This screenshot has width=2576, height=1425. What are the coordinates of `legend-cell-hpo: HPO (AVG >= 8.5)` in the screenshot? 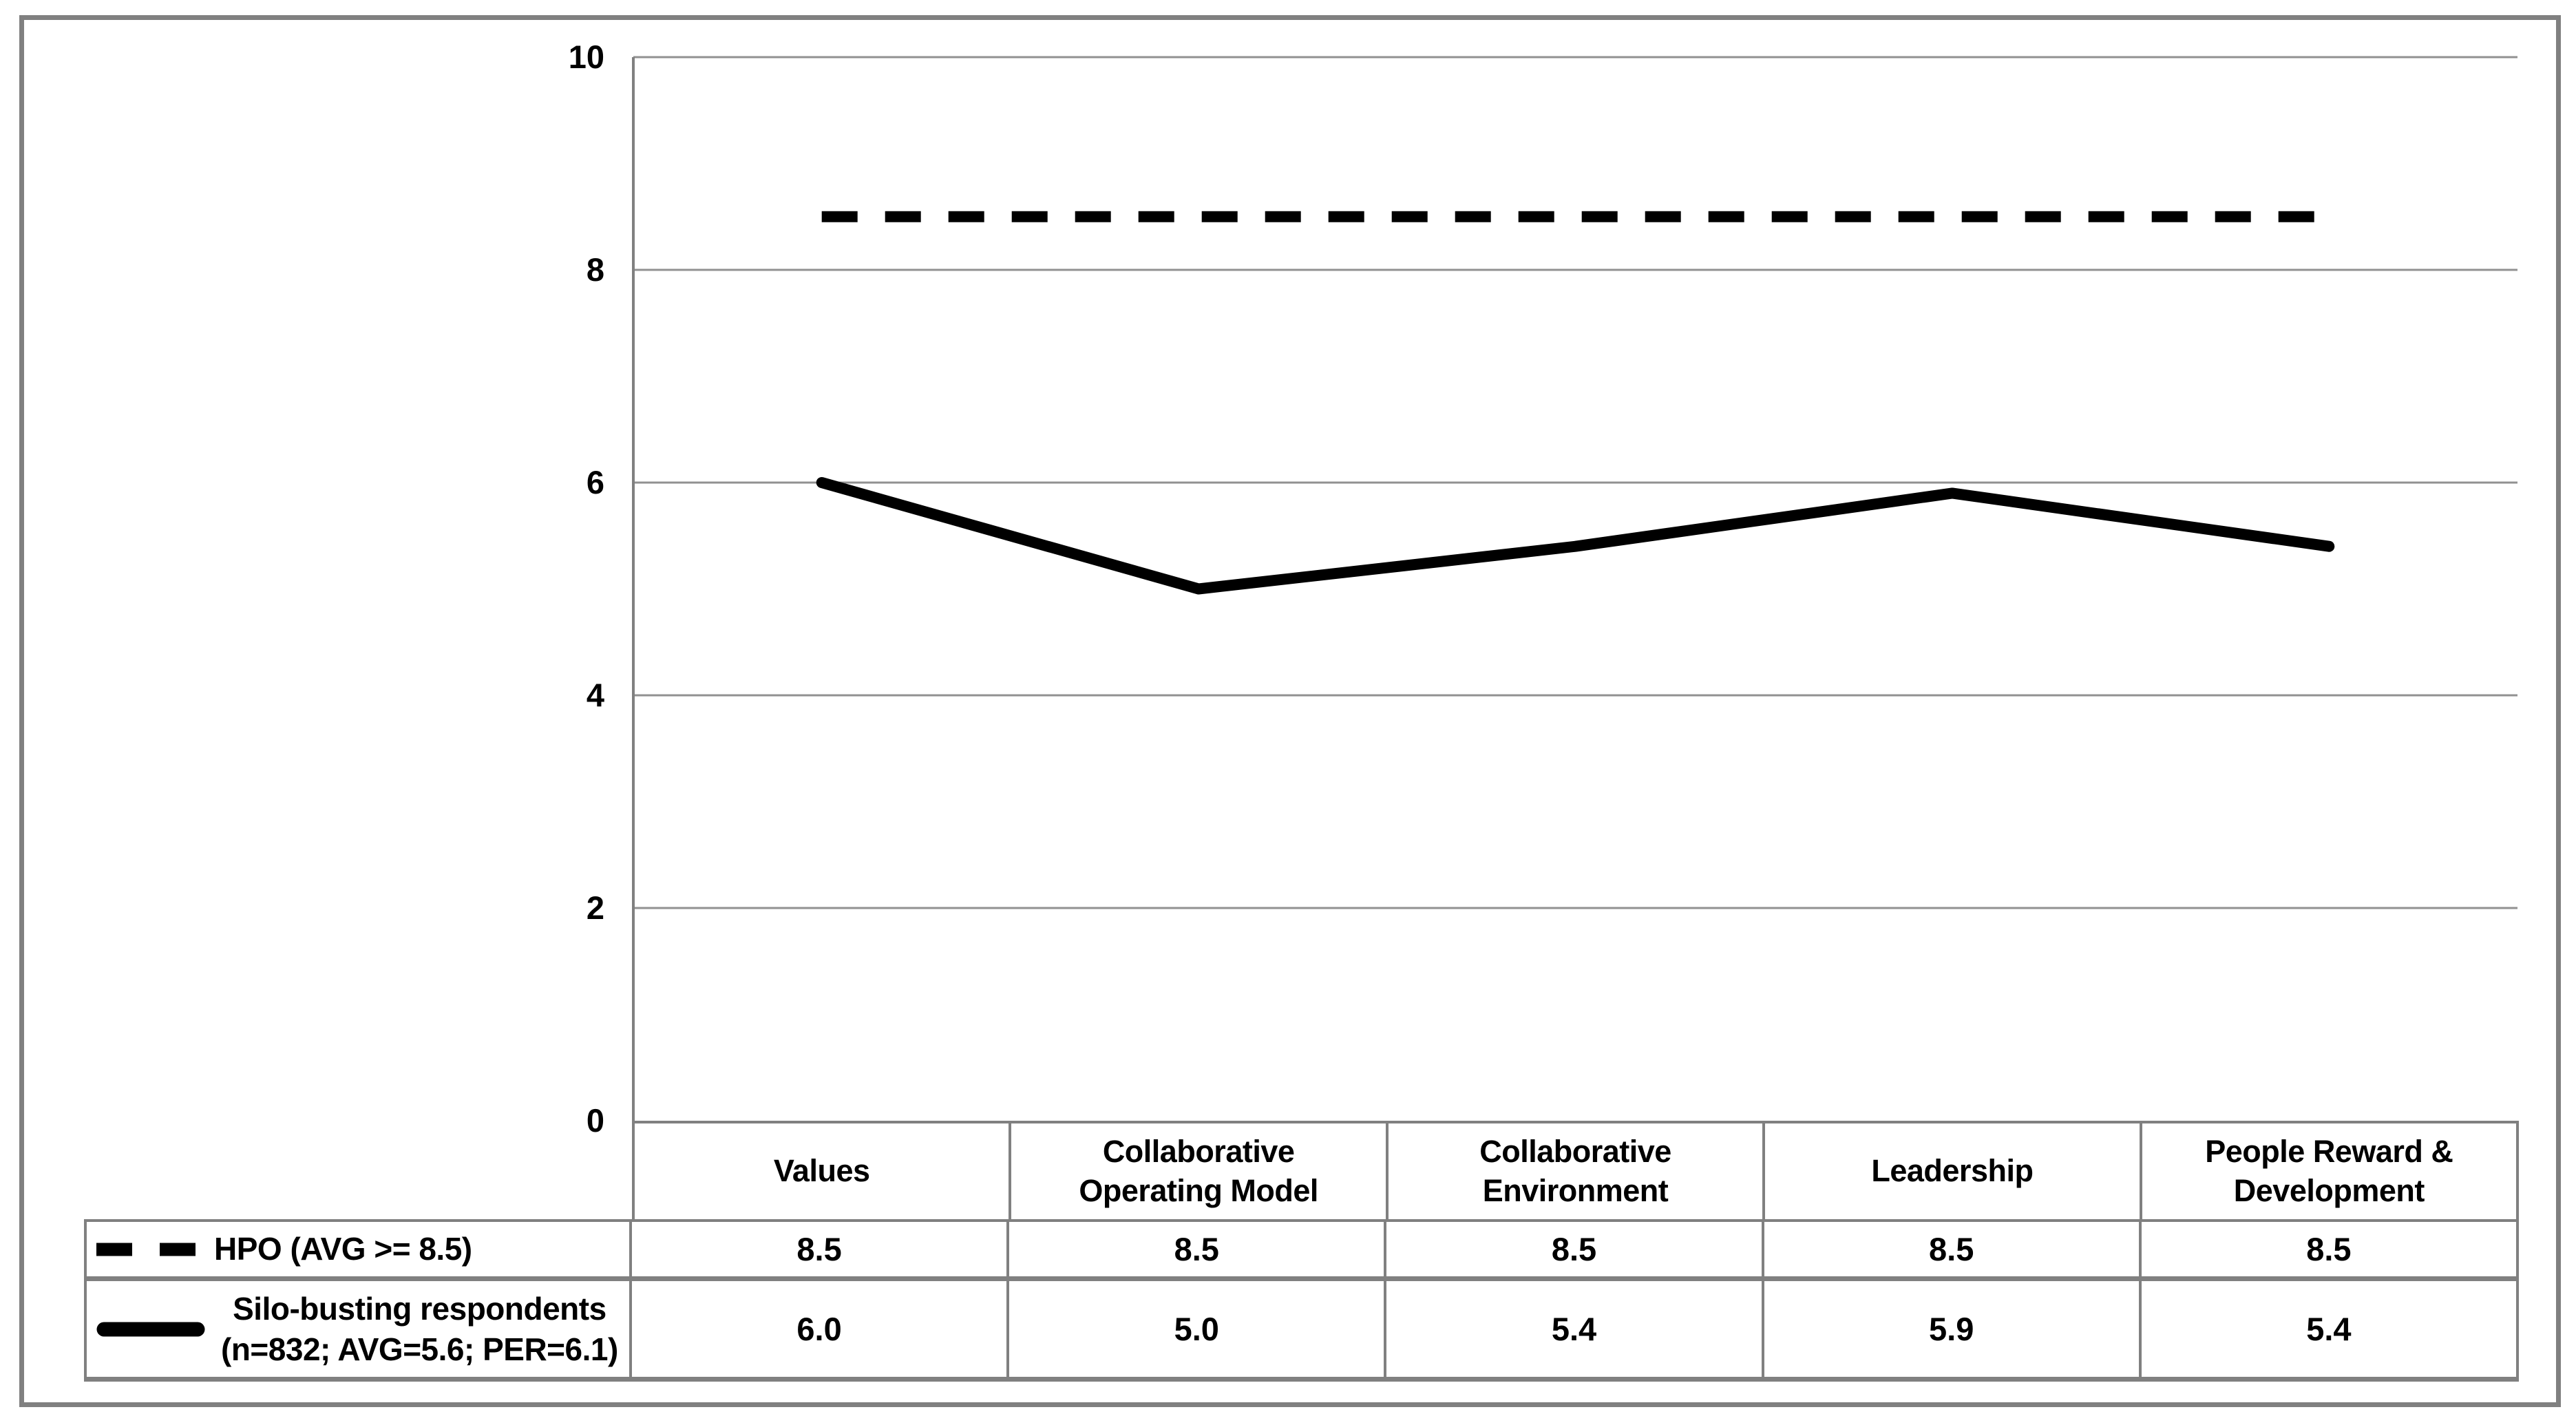 It's located at (358, 1251).